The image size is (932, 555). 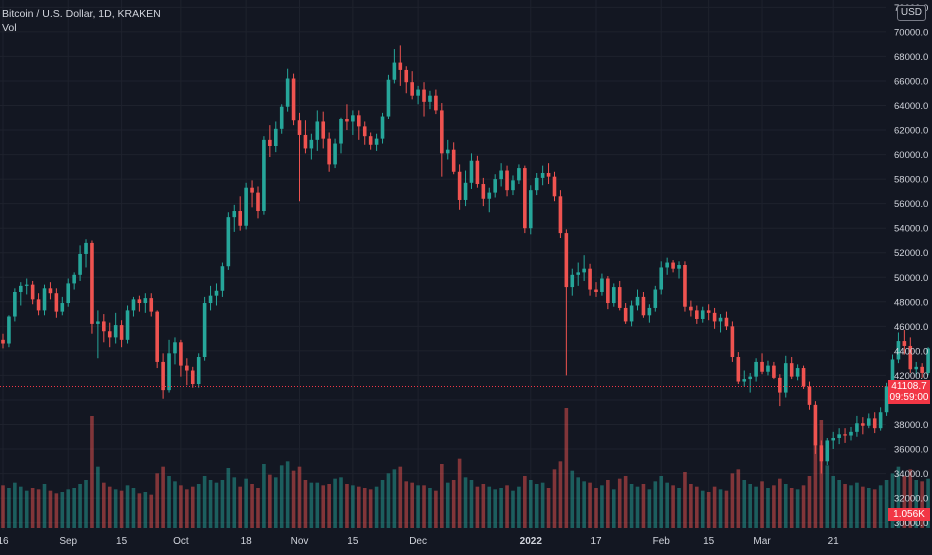 What do you see at coordinates (68, 541) in the screenshot?
I see `time-tick-label: Sep` at bounding box center [68, 541].